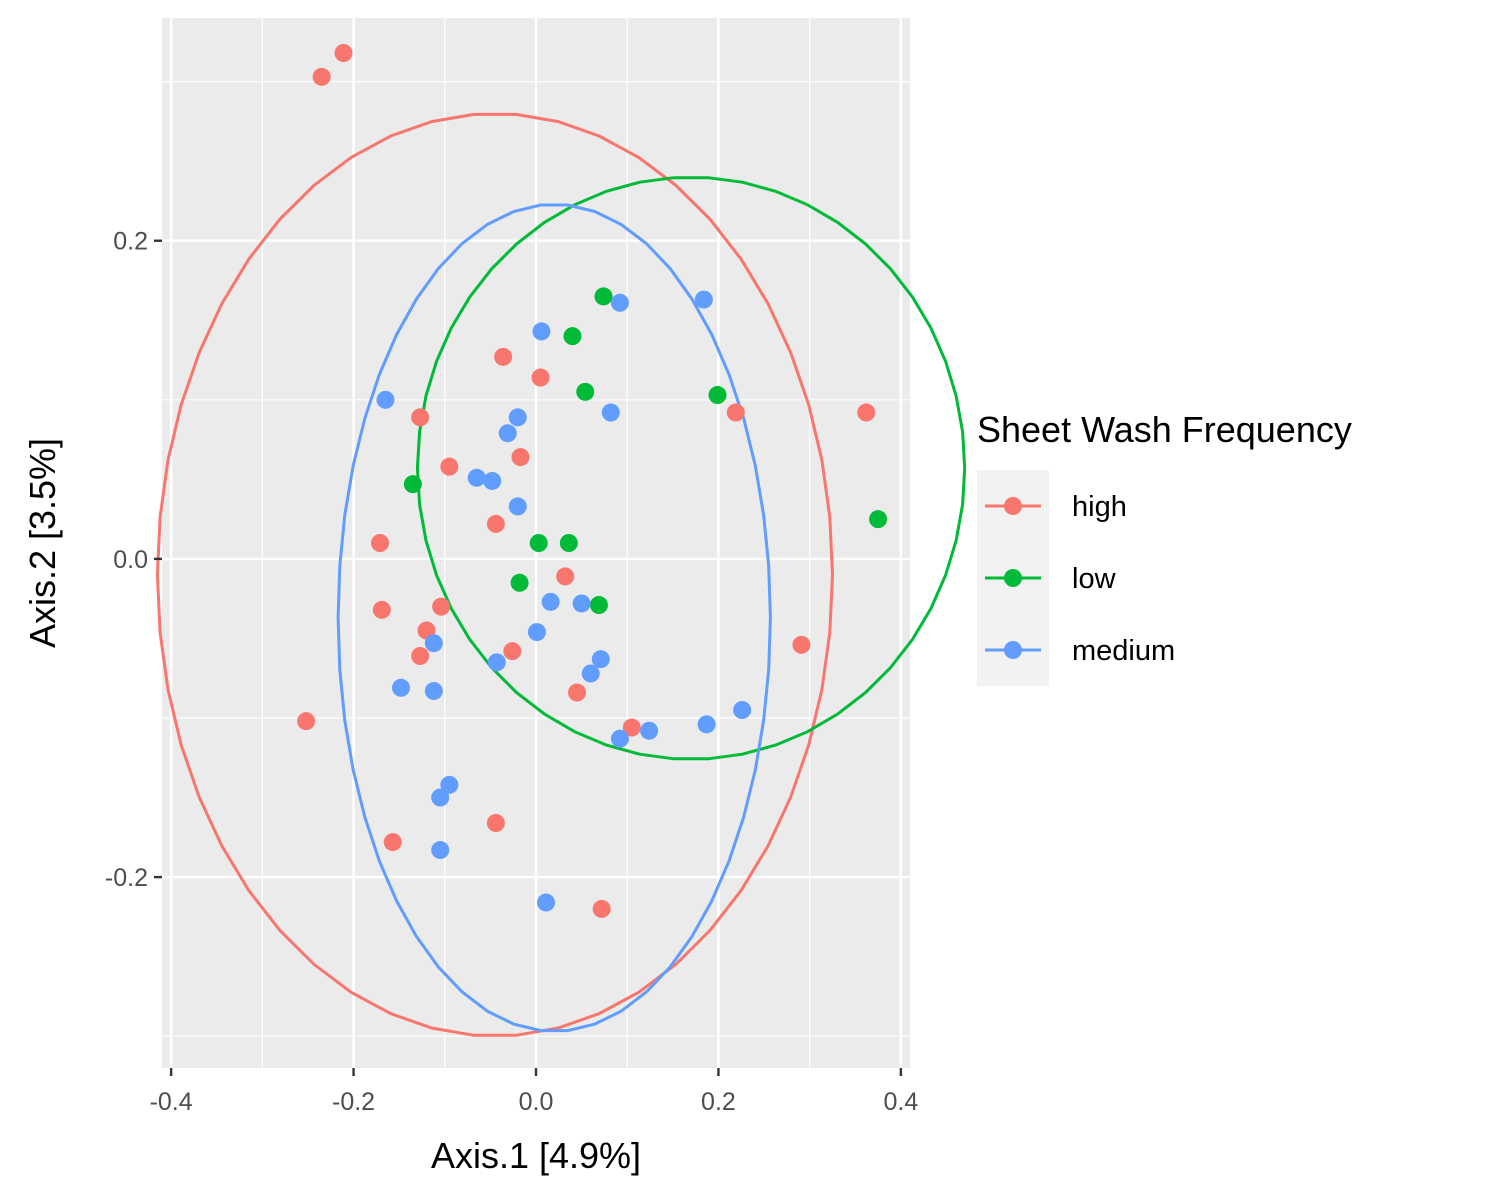 The width and height of the screenshot is (1500, 1200). Describe the element at coordinates (1013, 650) in the screenshot. I see `legend-key-point-medium` at that location.